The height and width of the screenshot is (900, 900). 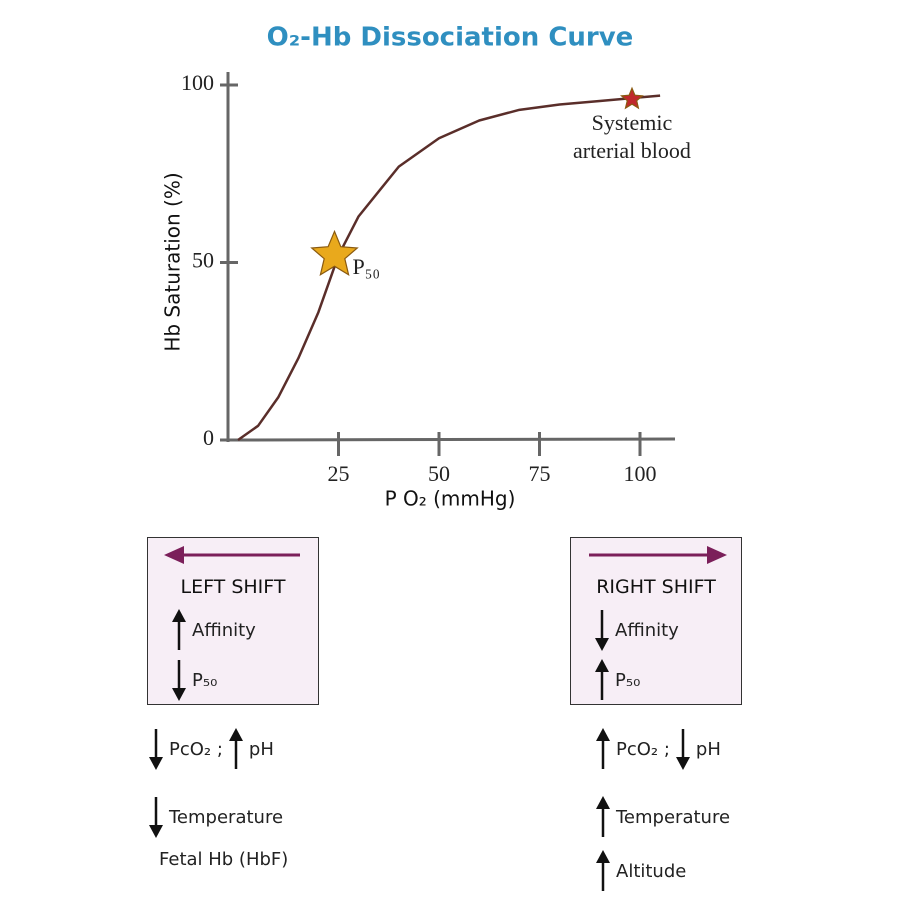 I want to click on shift-heading: RIGHT SHIFT, so click(x=656, y=587).